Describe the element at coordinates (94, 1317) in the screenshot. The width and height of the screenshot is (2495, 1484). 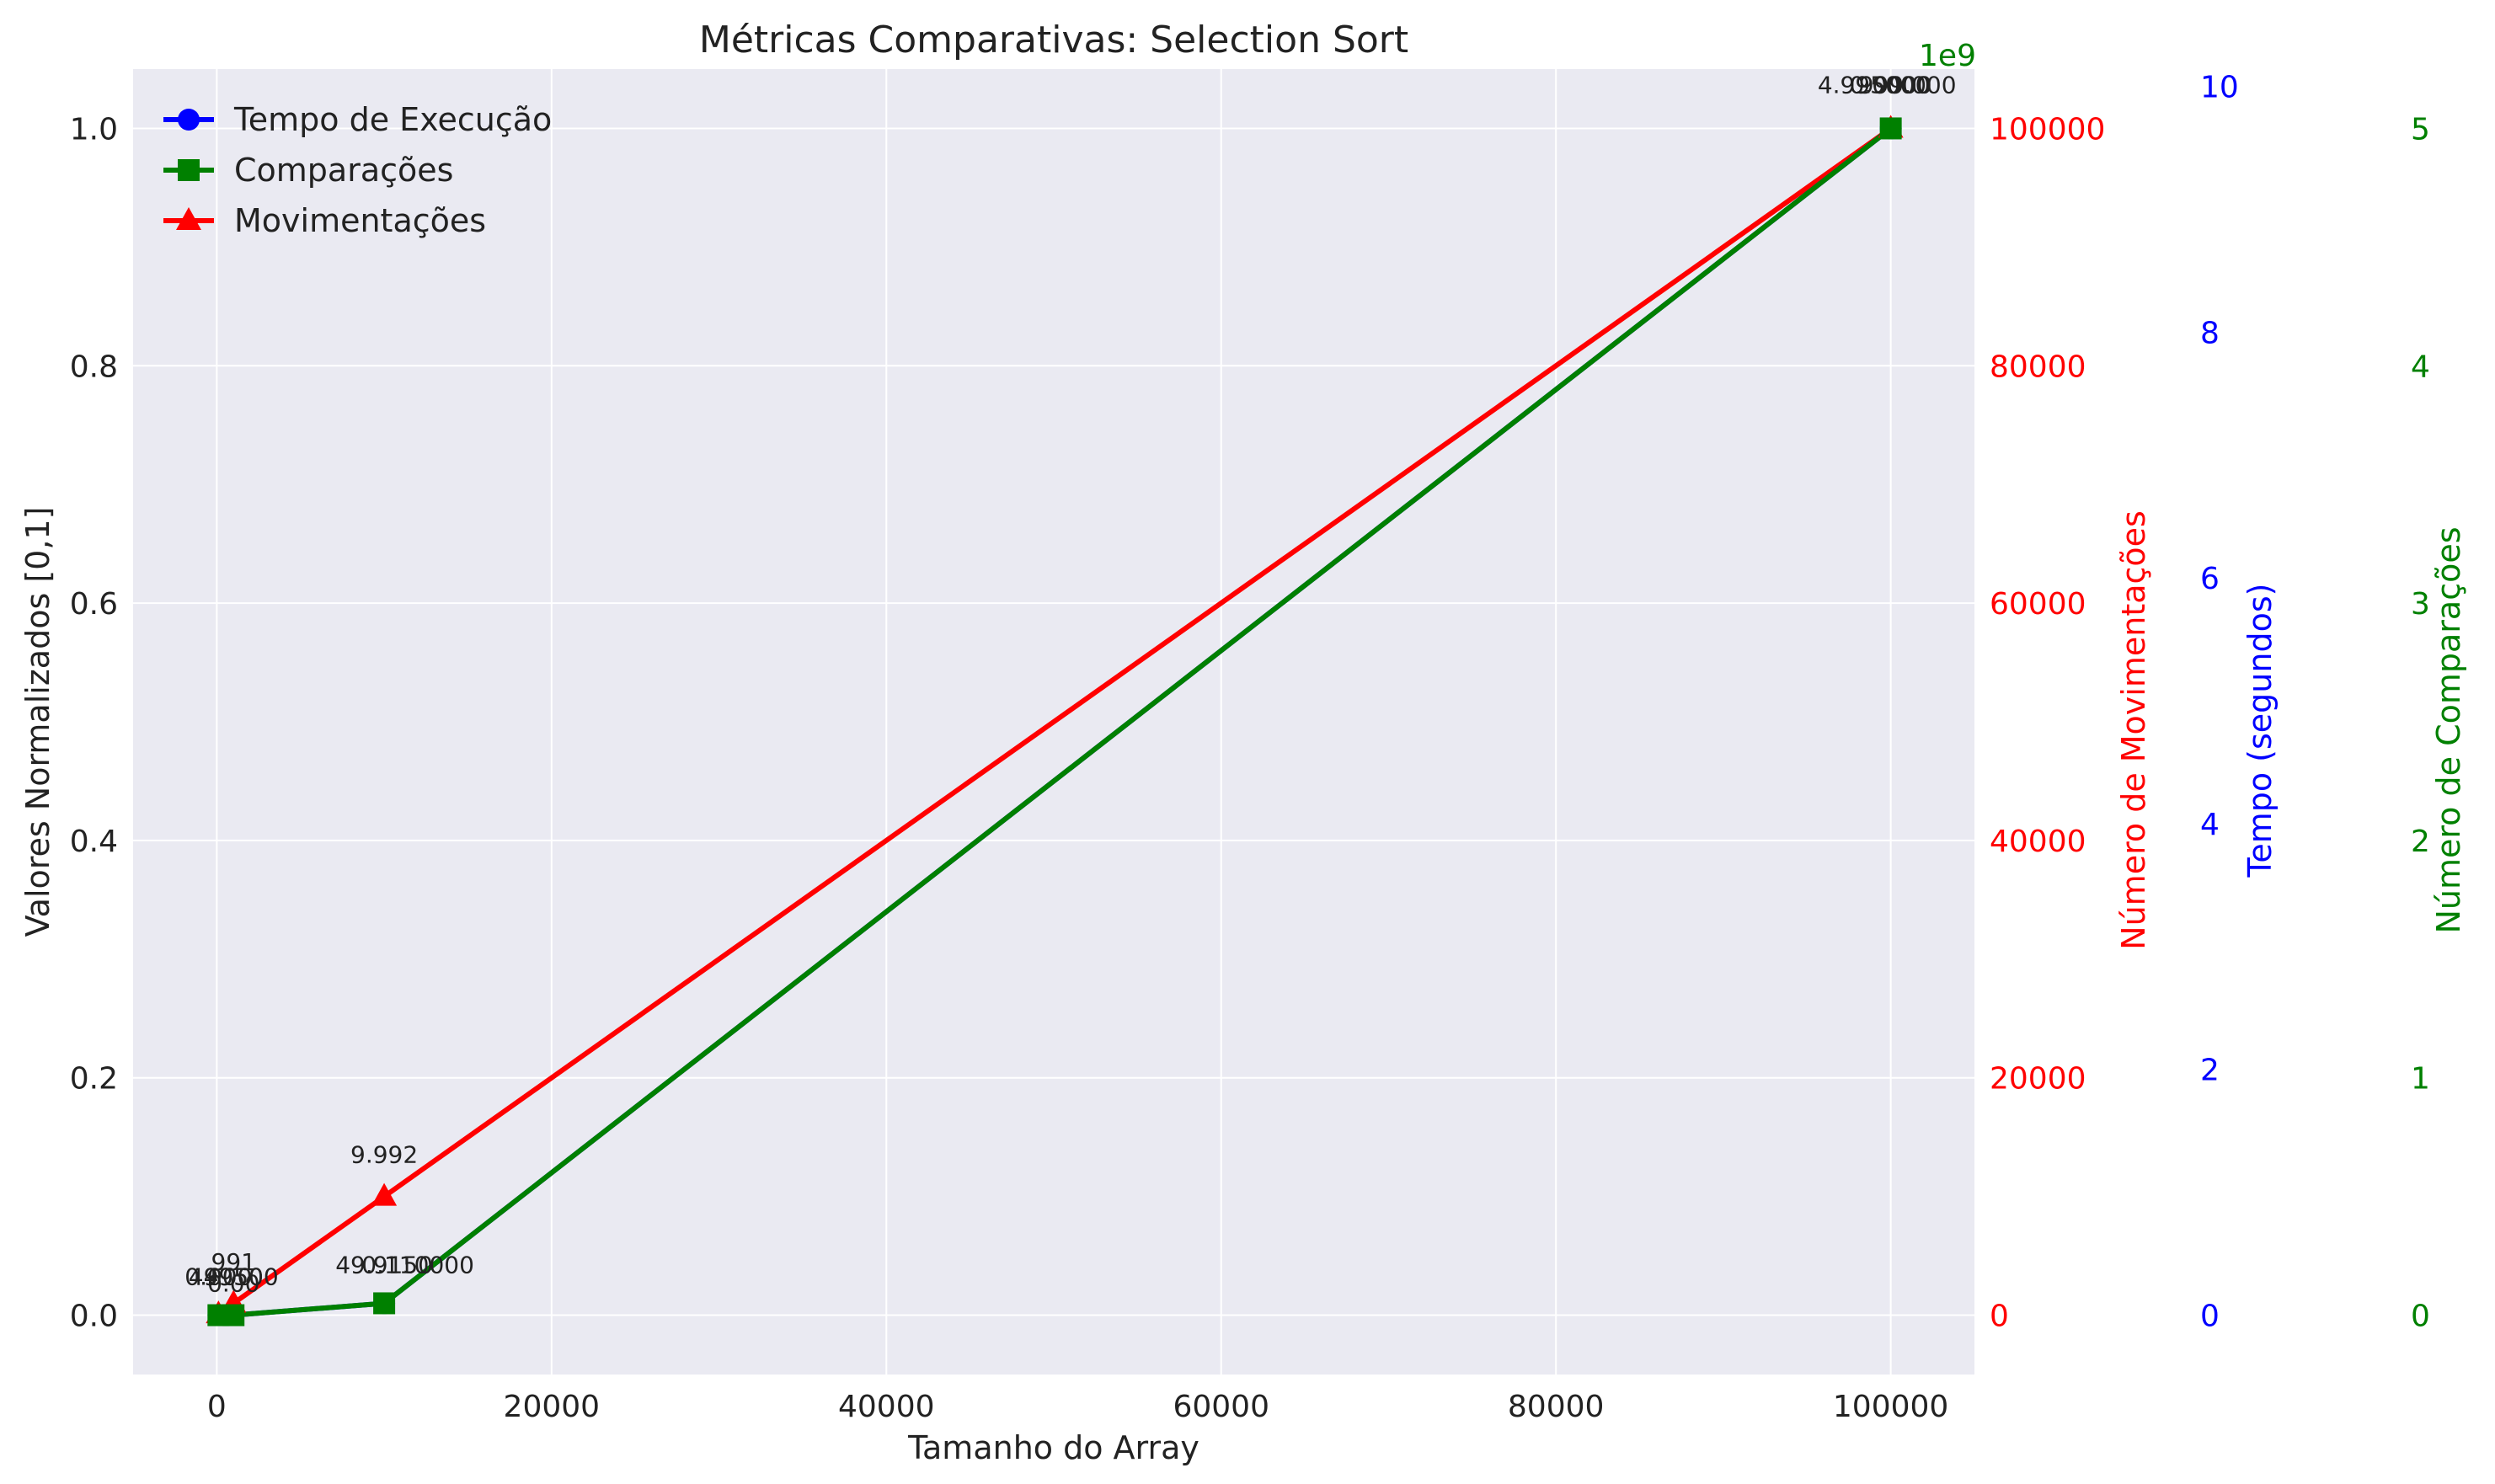
I see `y-tick-label: 0.0` at that location.